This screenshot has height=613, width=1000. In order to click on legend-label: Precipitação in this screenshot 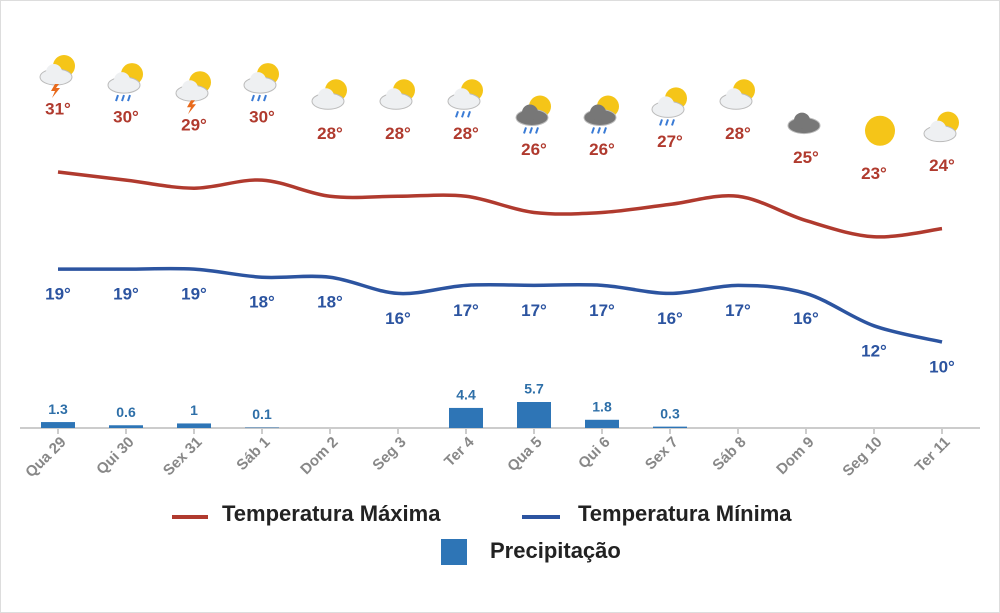, I will do `click(555, 550)`.